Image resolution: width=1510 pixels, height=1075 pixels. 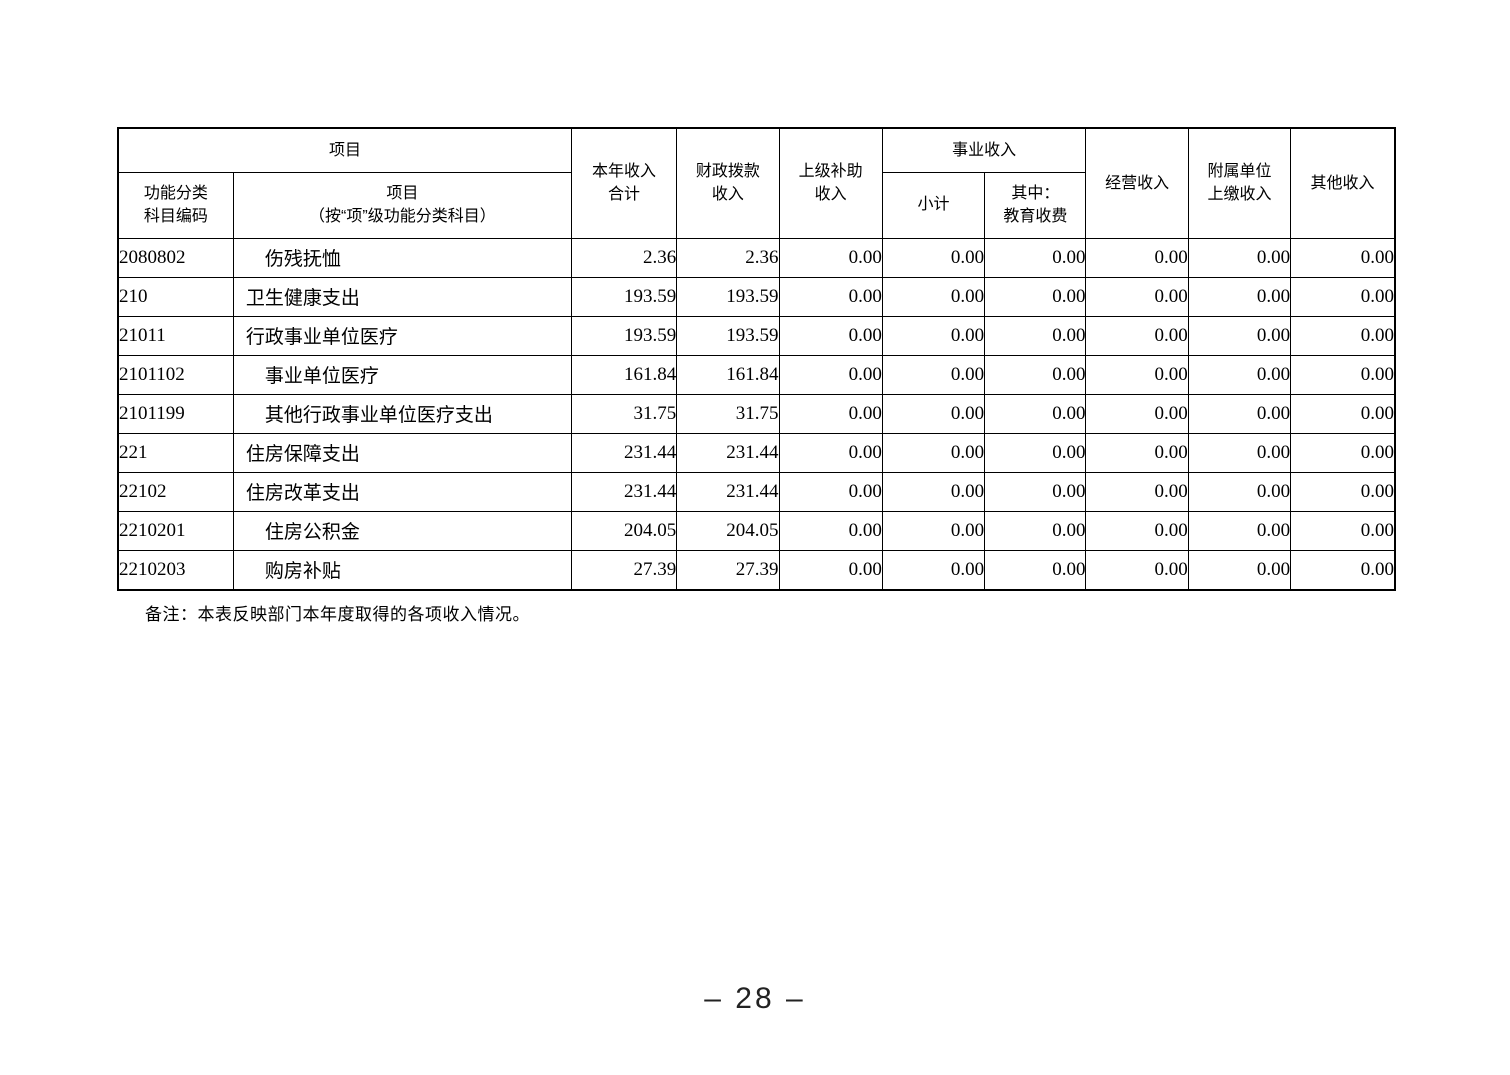 What do you see at coordinates (337, 614) in the screenshot?
I see `table-note: 备注：本表反映部门本年度取得的各项收入情况。` at bounding box center [337, 614].